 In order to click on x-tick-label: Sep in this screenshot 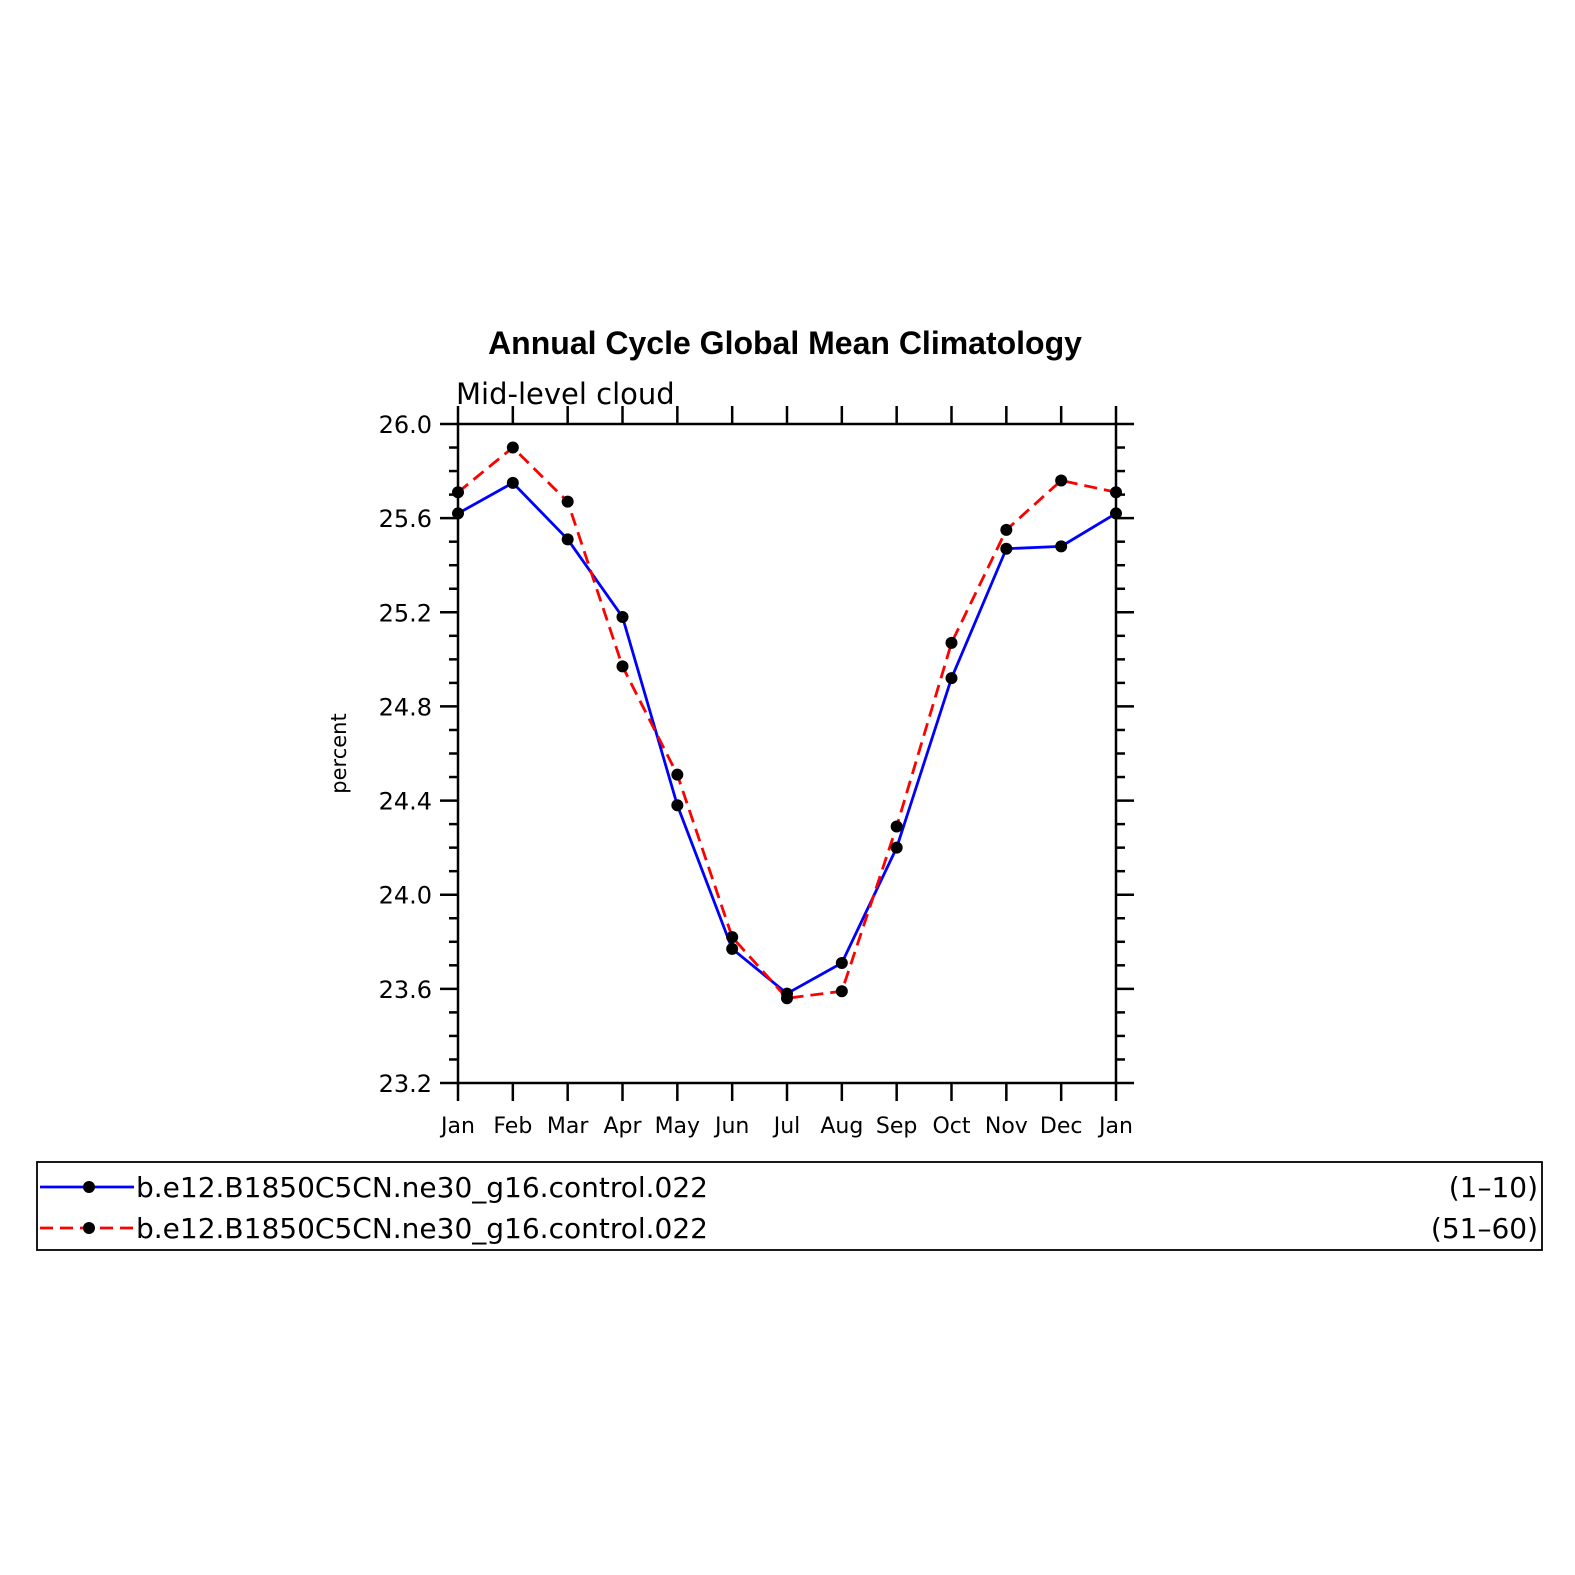, I will do `click(896, 1126)`.